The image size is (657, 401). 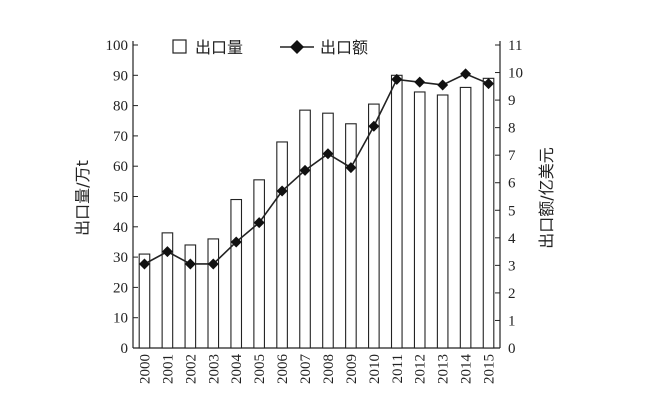 What do you see at coordinates (489, 84) in the screenshot?
I see `marker-2015` at bounding box center [489, 84].